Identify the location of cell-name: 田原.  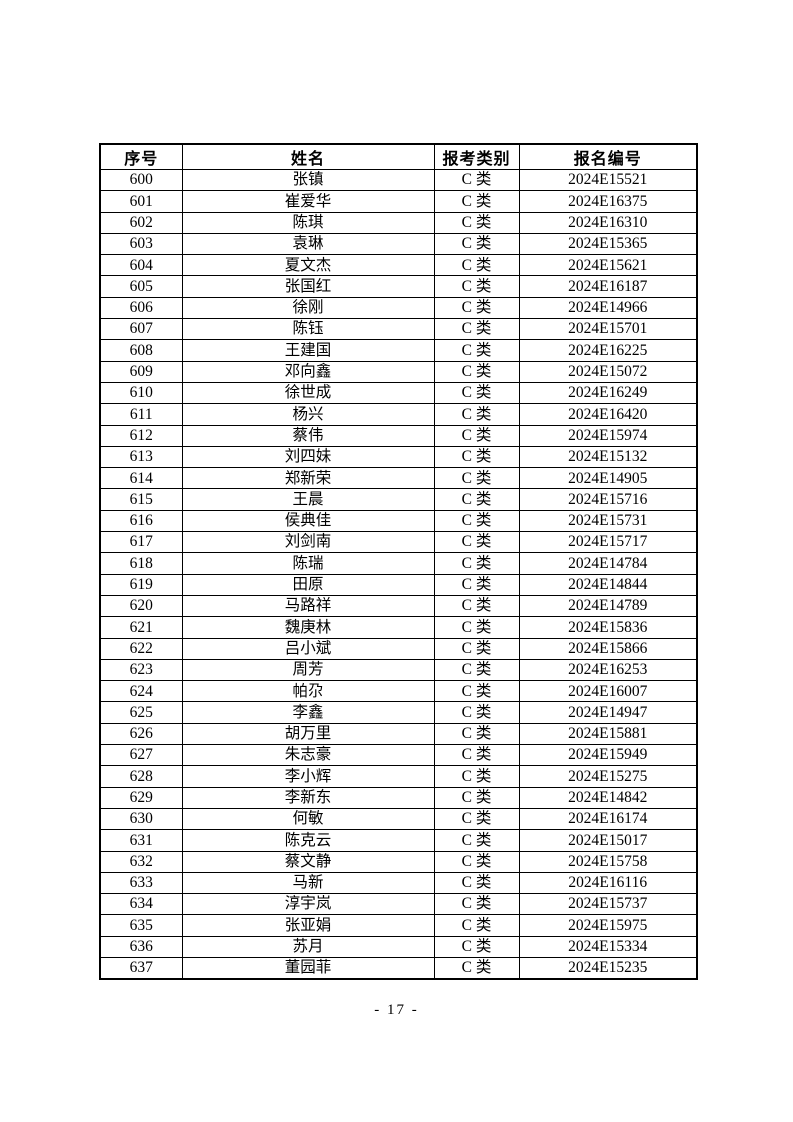
(308, 584).